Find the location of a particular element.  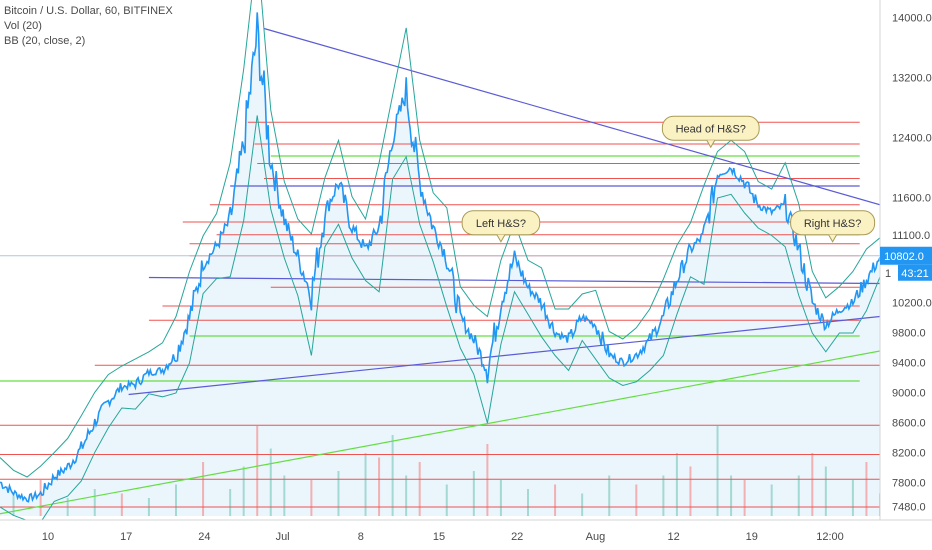

callout-annotation: Left H&S? is located at coordinates (501, 226).